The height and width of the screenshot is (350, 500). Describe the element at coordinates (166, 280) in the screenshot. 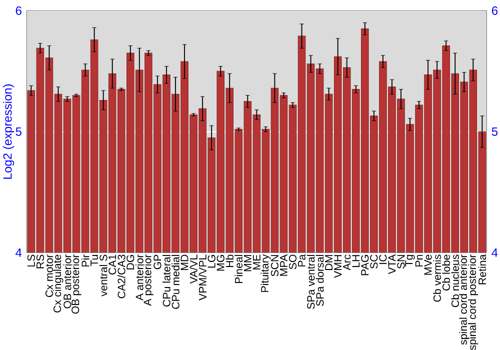

I see `x-tick-label: CPu lateral` at that location.